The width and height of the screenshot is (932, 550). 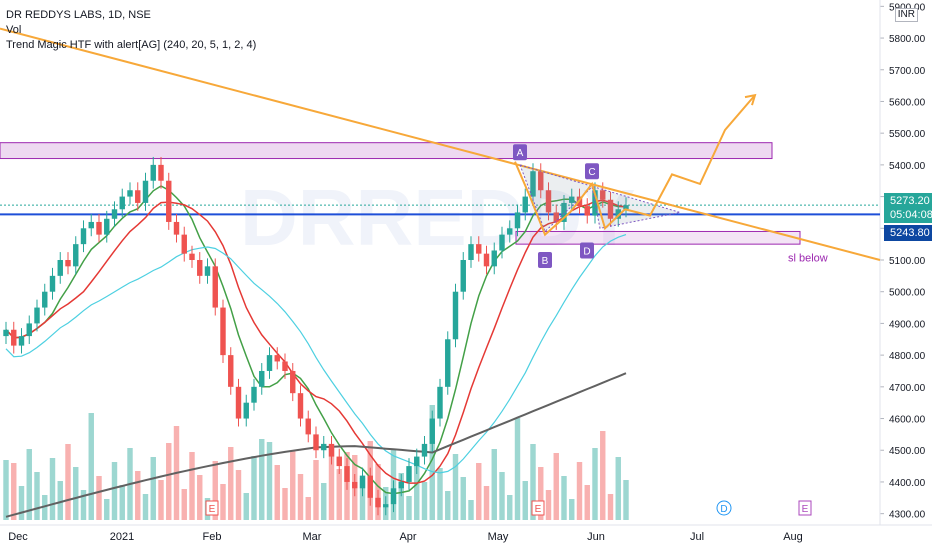 What do you see at coordinates (596, 537) in the screenshot?
I see `x-tick-label: Jun` at bounding box center [596, 537].